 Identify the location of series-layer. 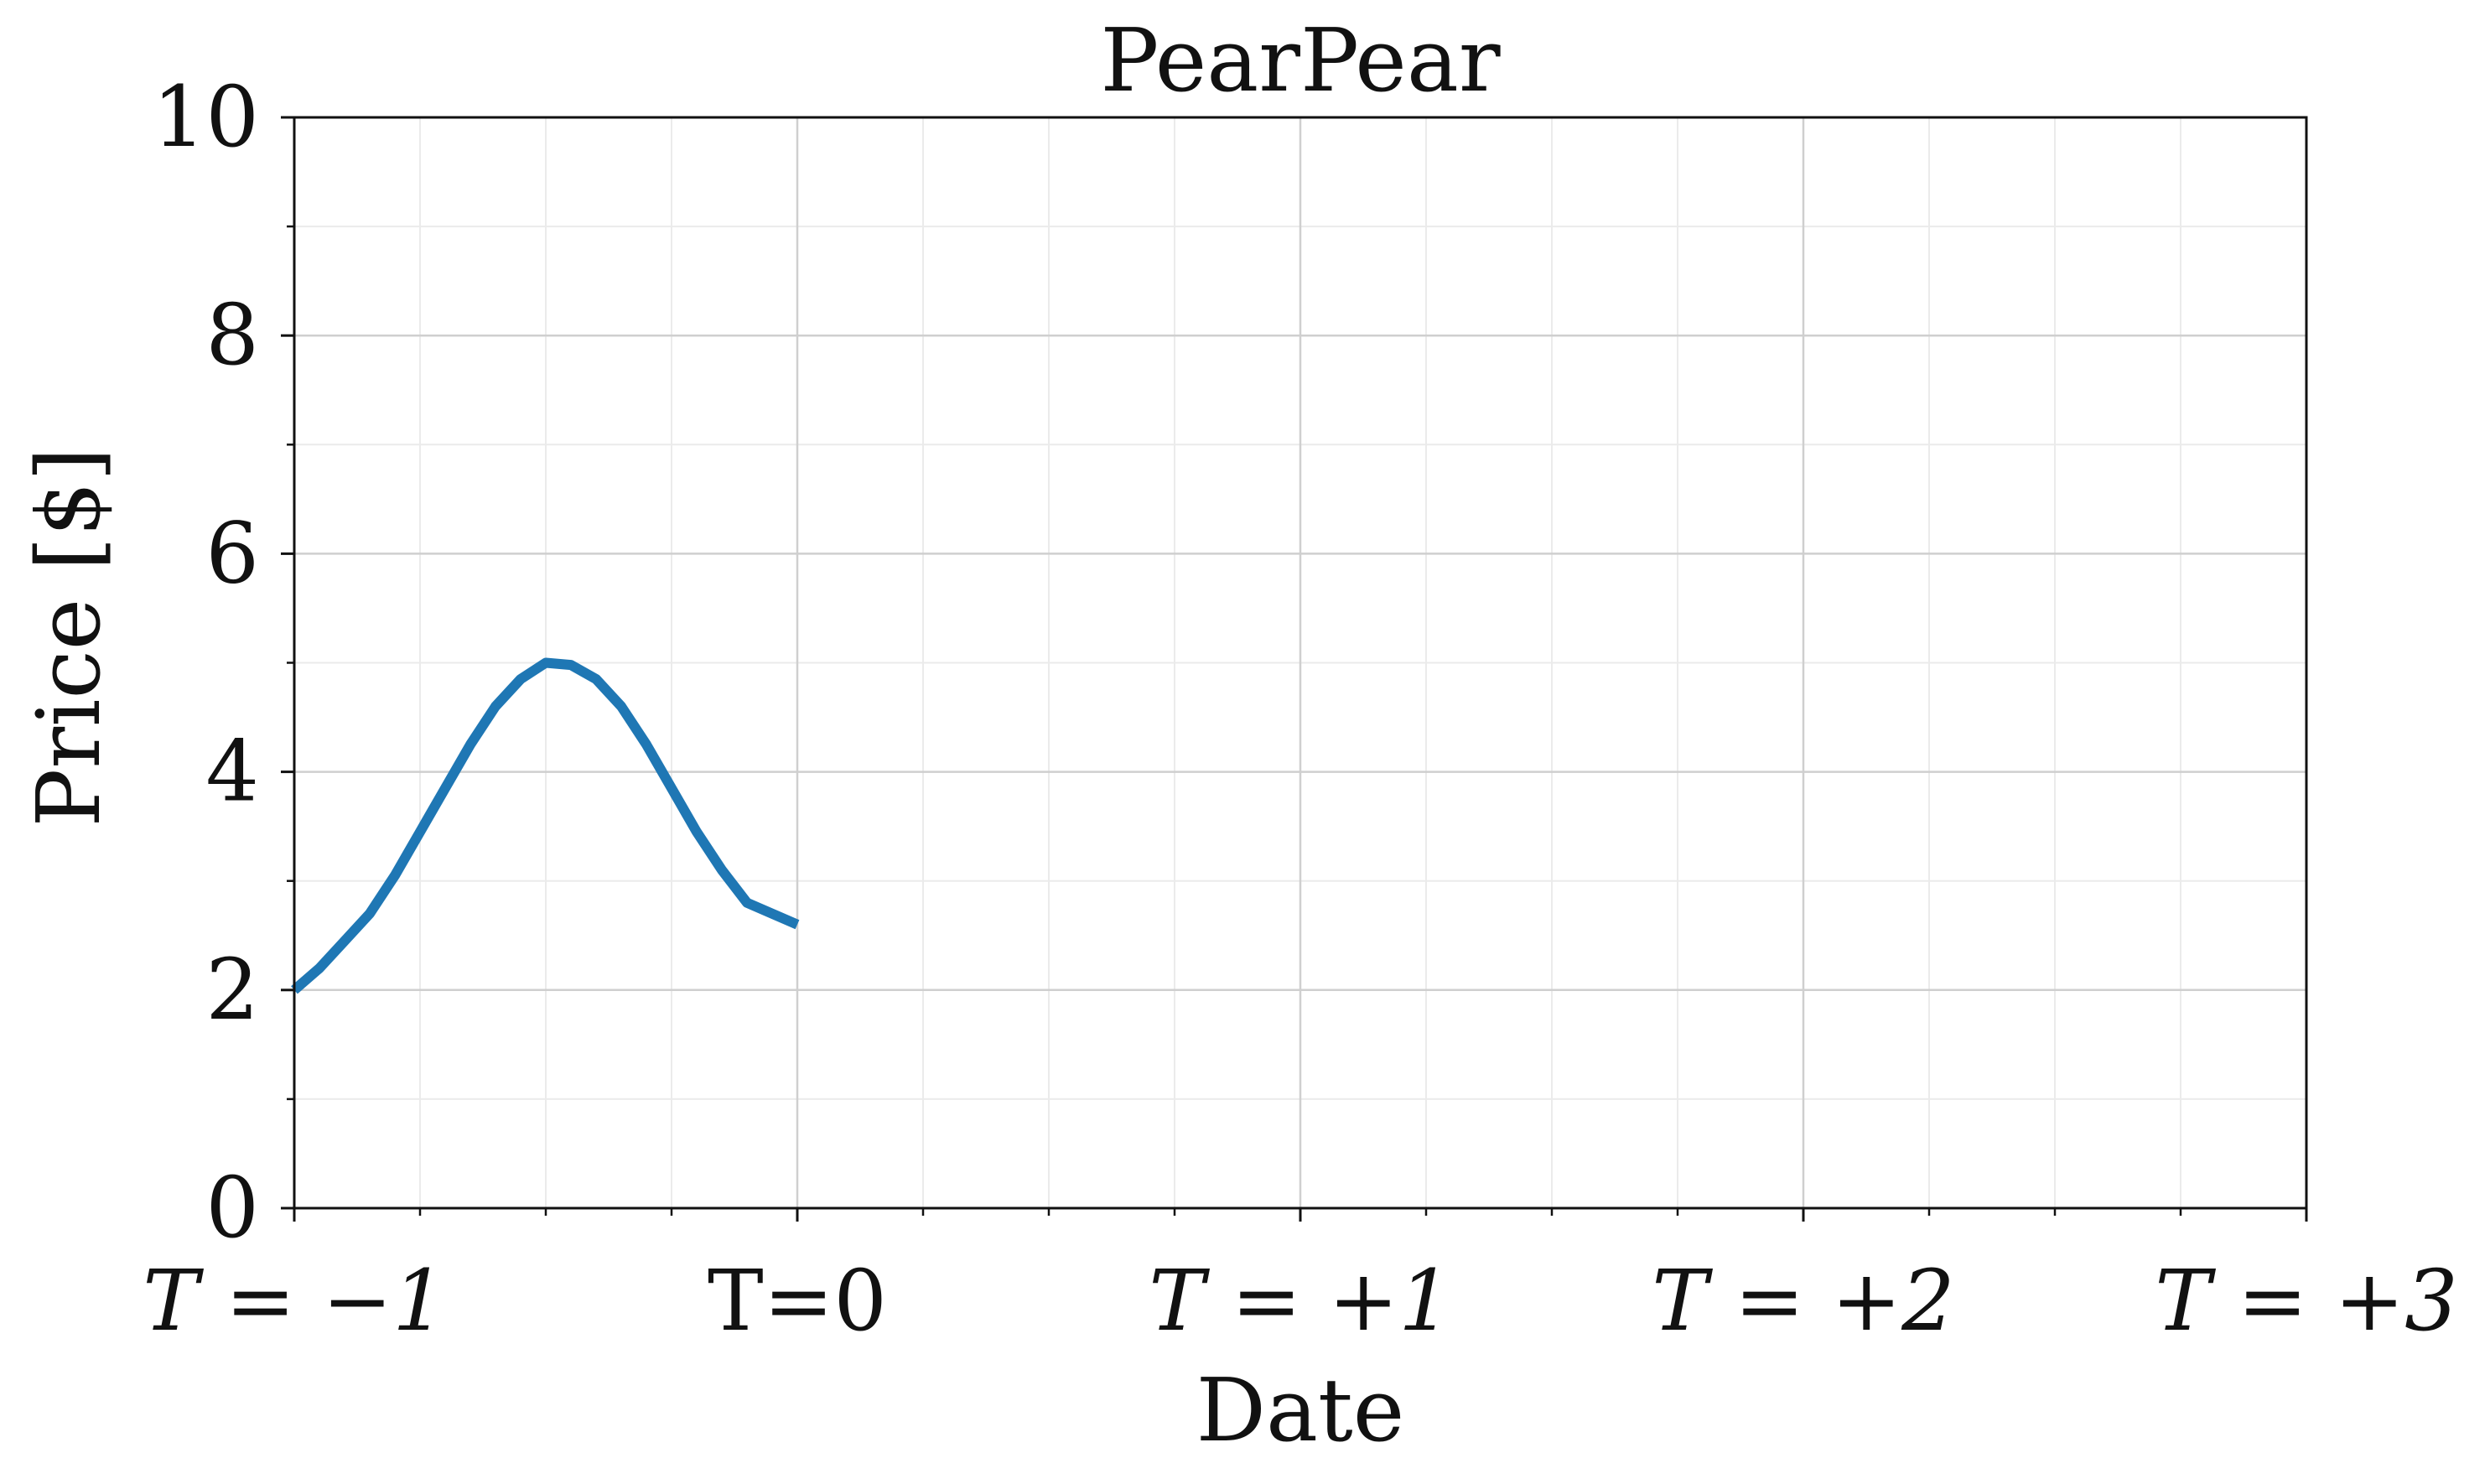
(545, 825).